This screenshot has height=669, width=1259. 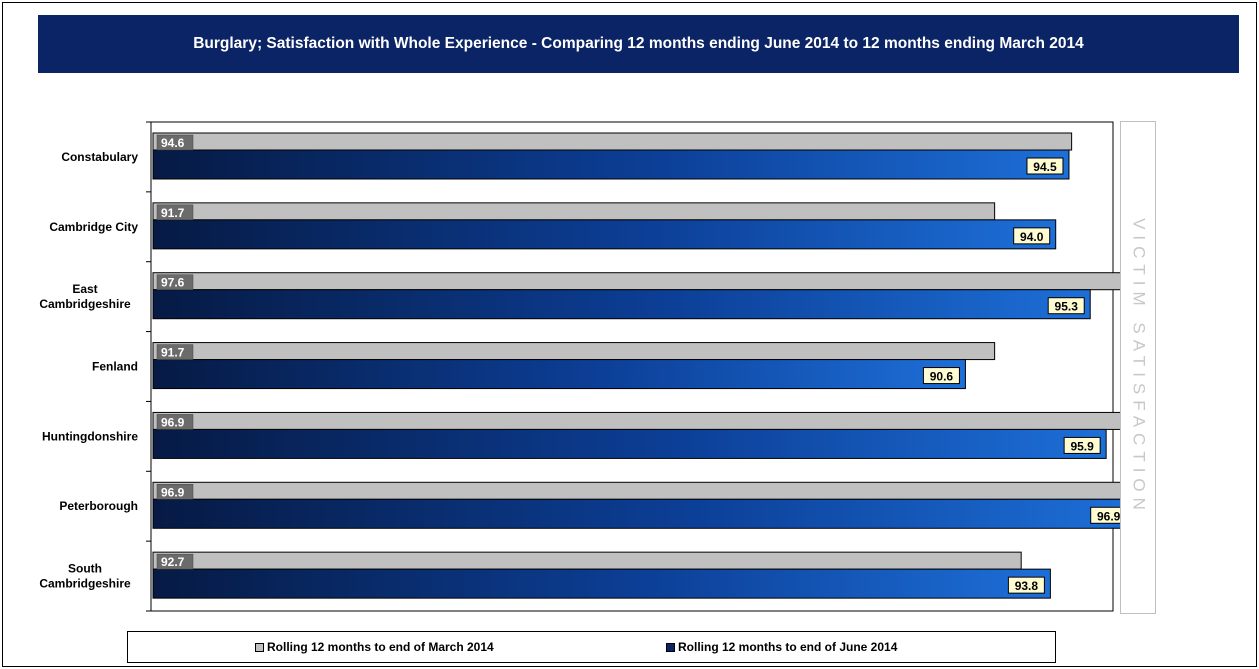 I want to click on data-label-june: 93.8, so click(x=1027, y=586).